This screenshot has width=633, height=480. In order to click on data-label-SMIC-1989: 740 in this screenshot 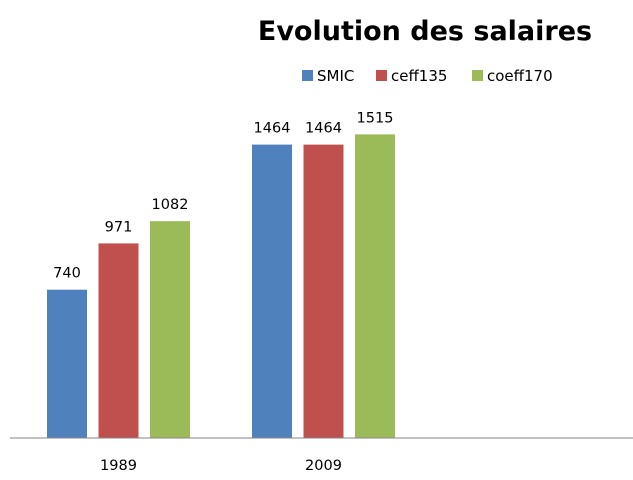, I will do `click(67, 274)`.